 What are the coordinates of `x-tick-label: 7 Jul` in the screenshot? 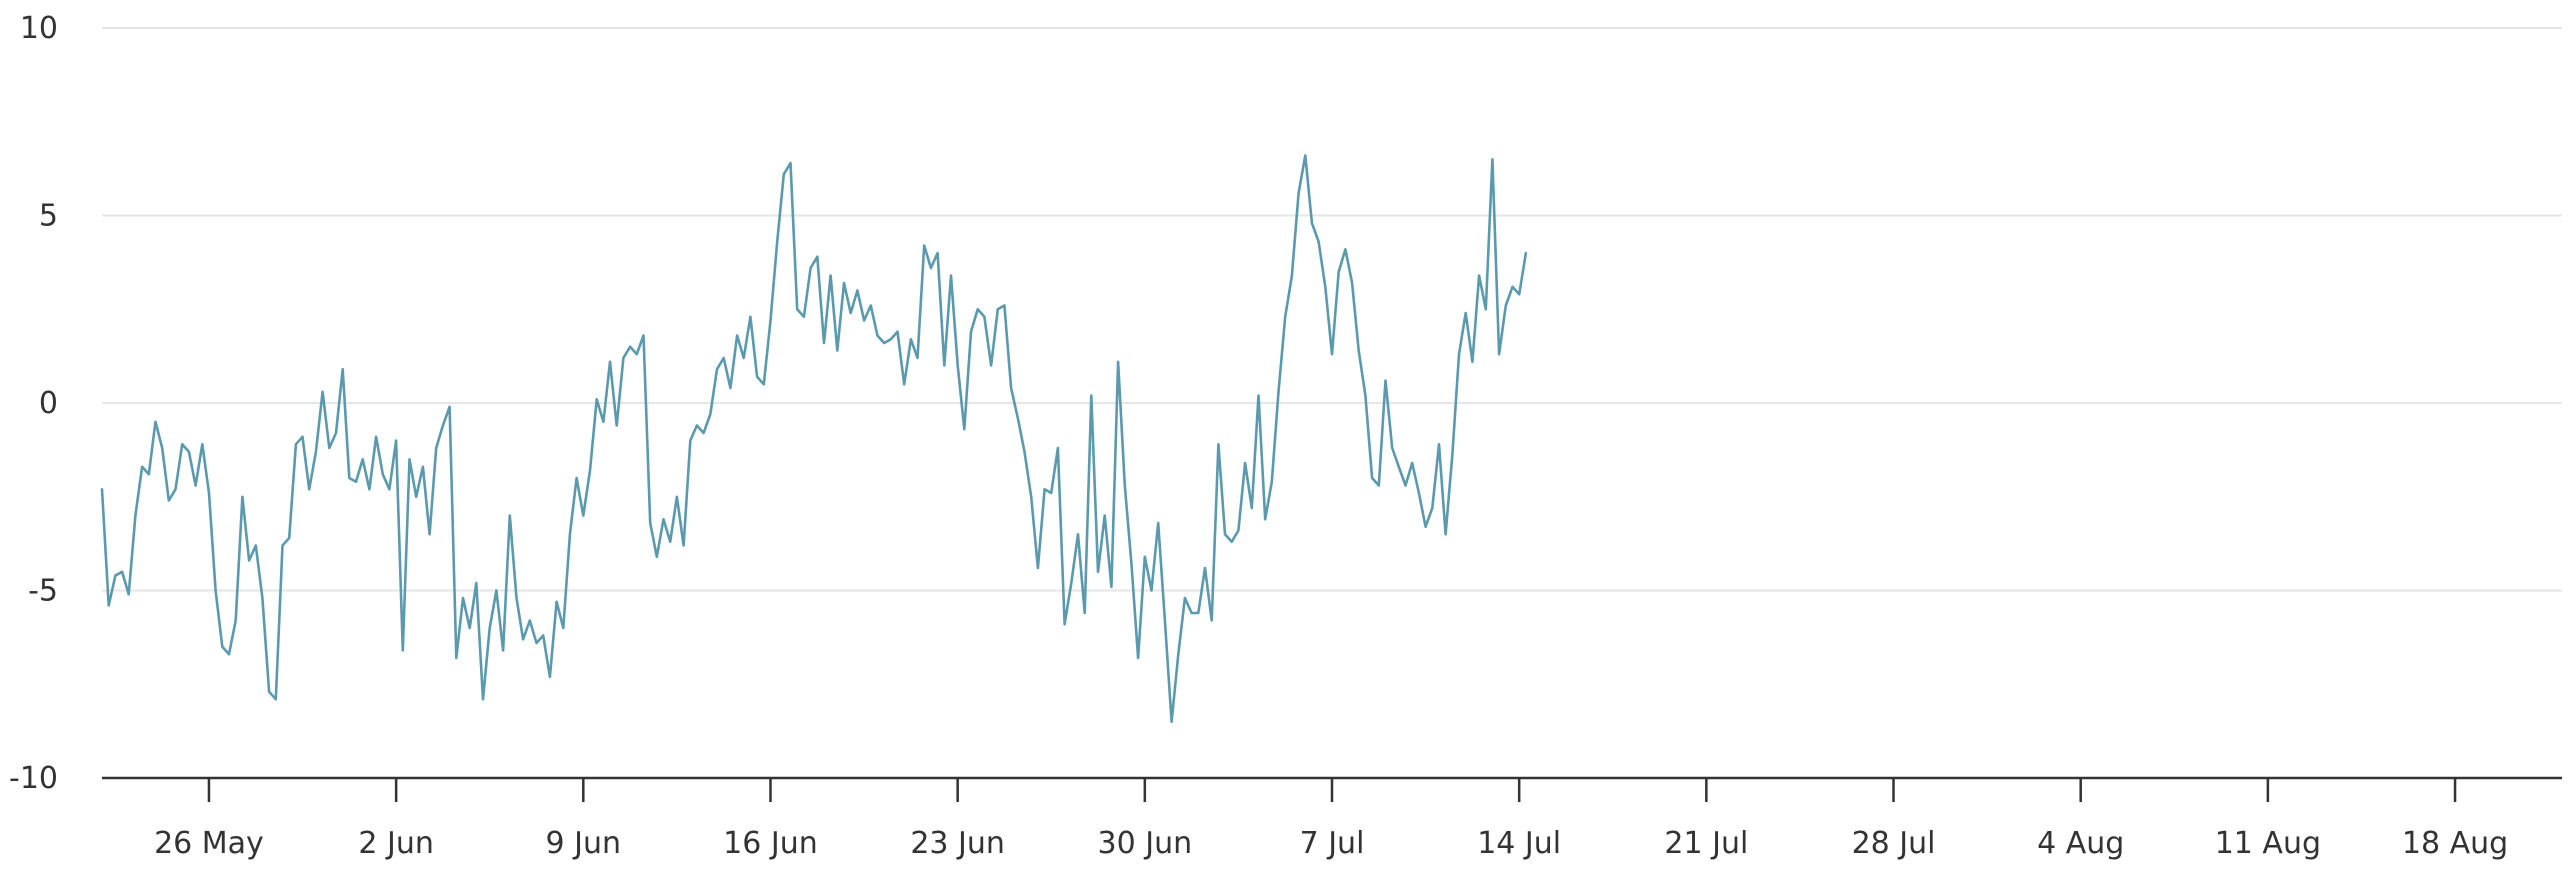 It's located at (1332, 843).